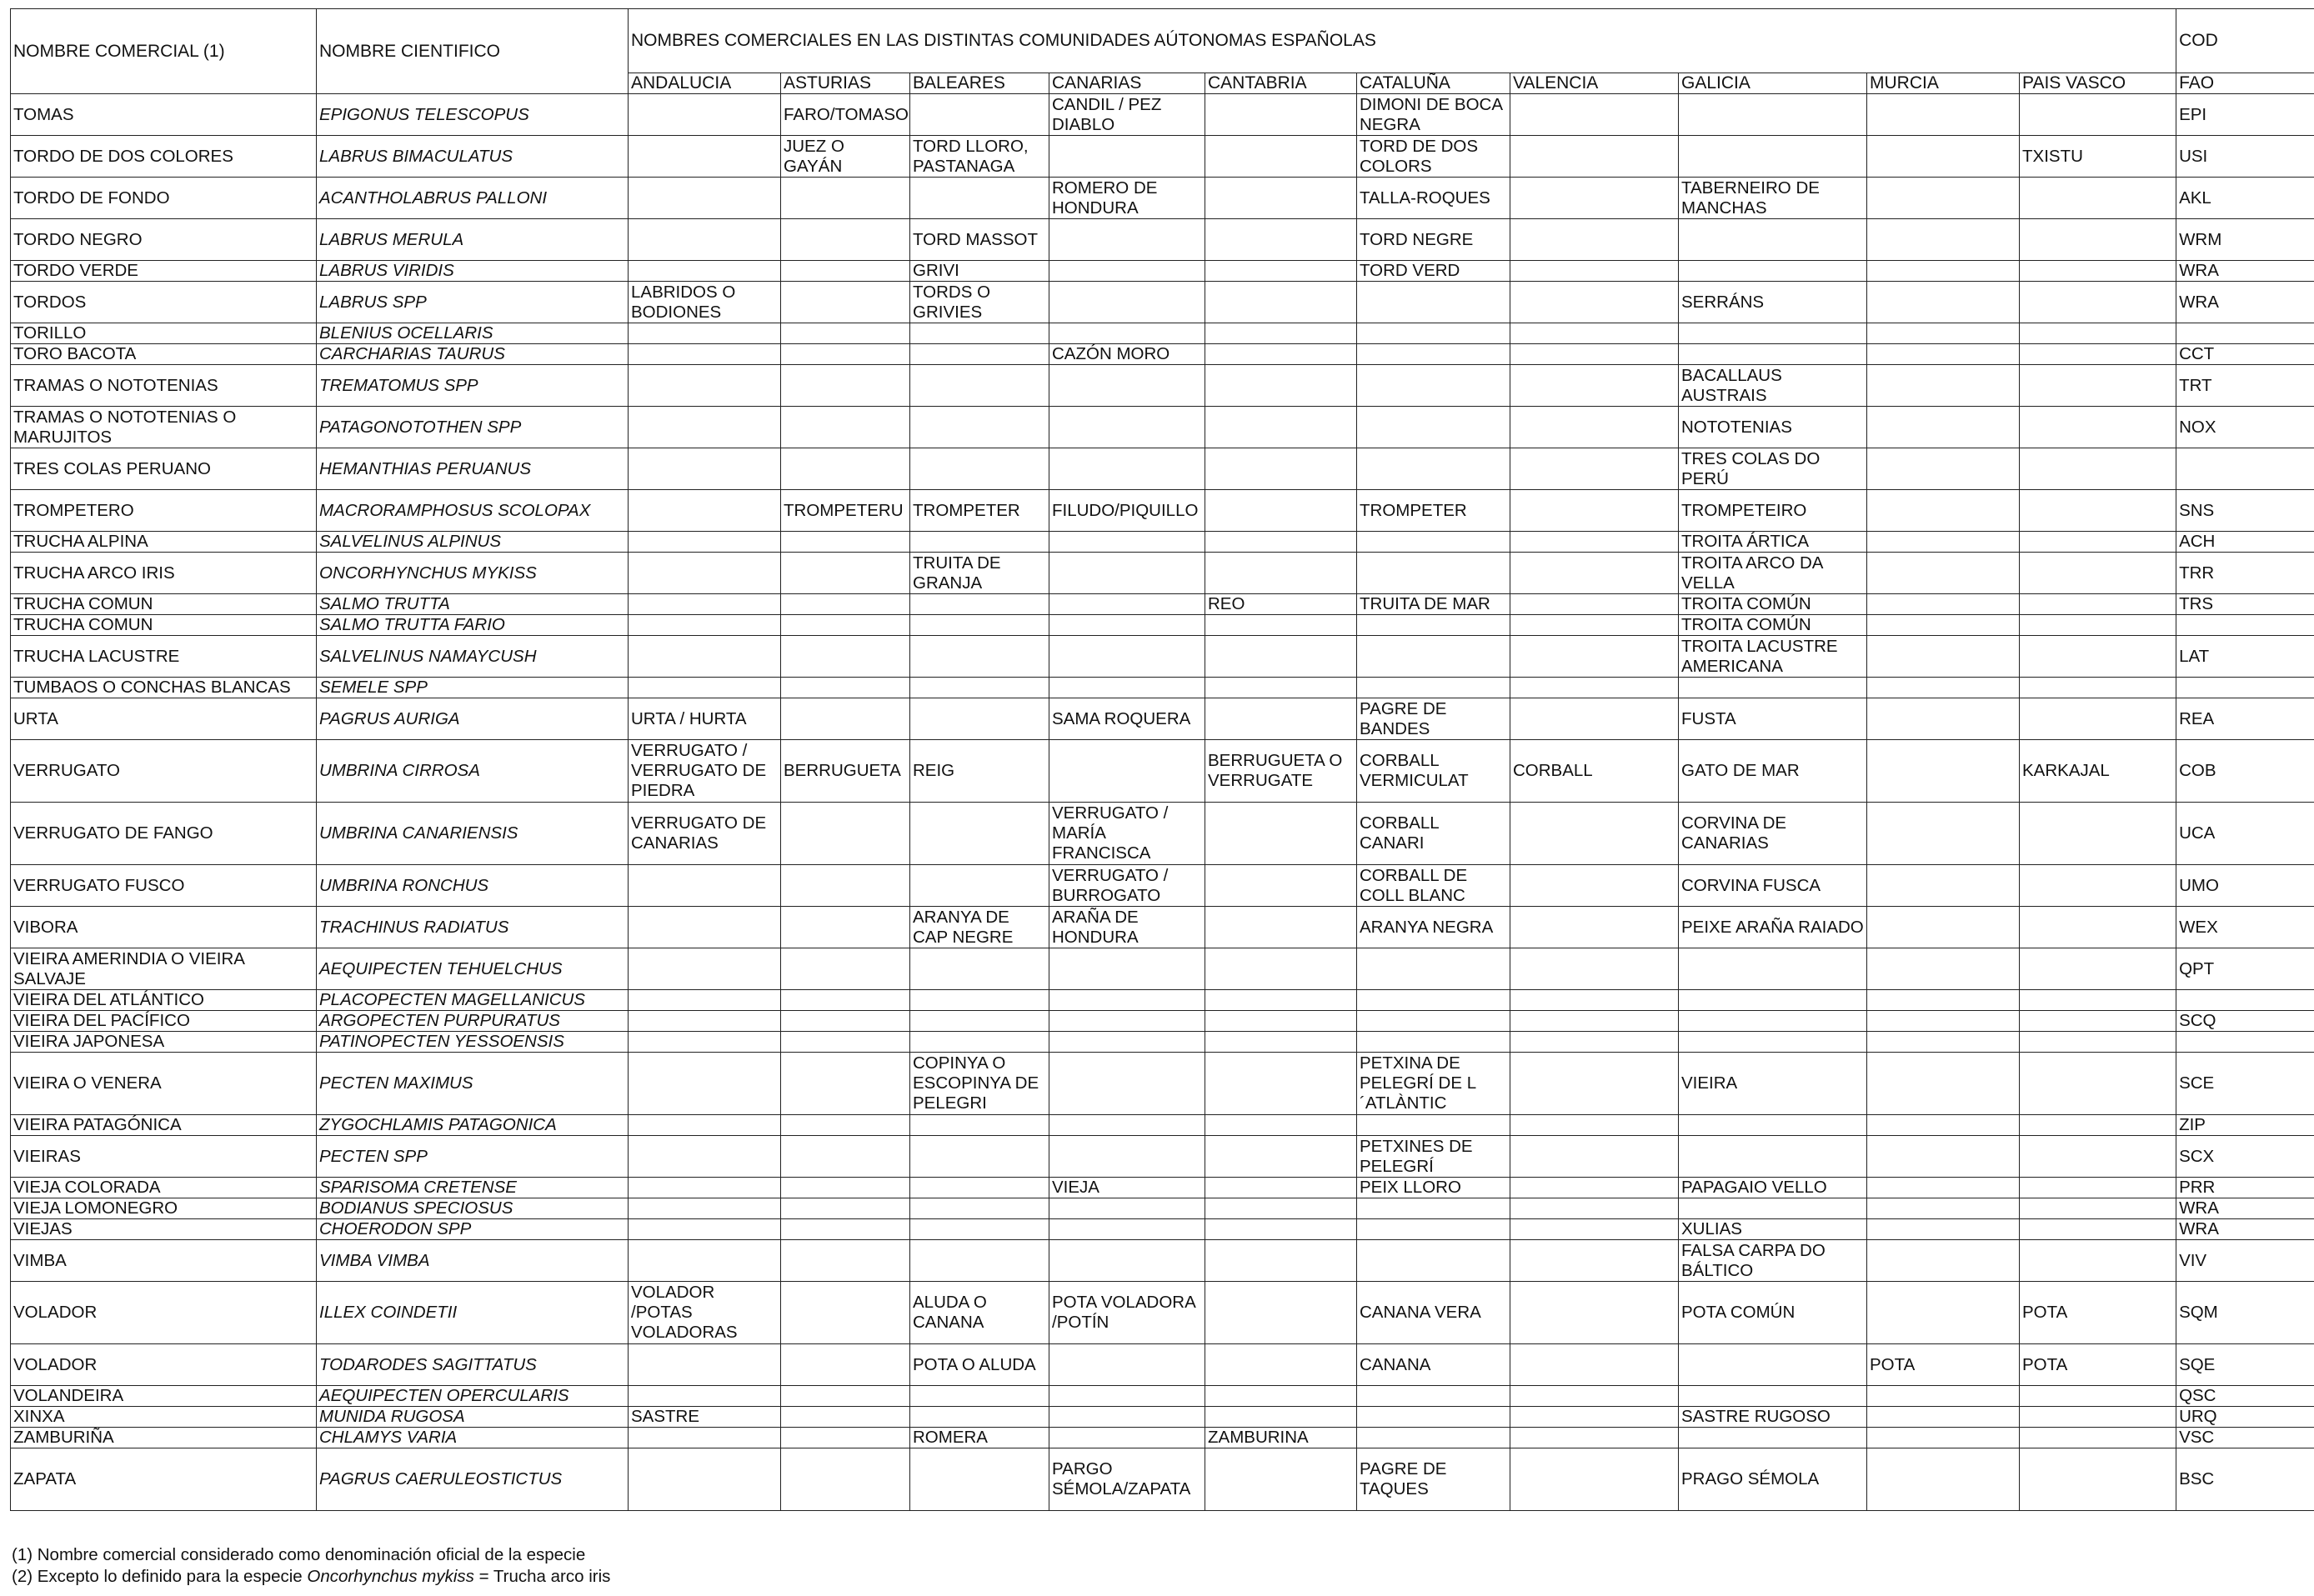  I want to click on cell-nombre-comercial: ZAMBURIÑA, so click(163, 1437).